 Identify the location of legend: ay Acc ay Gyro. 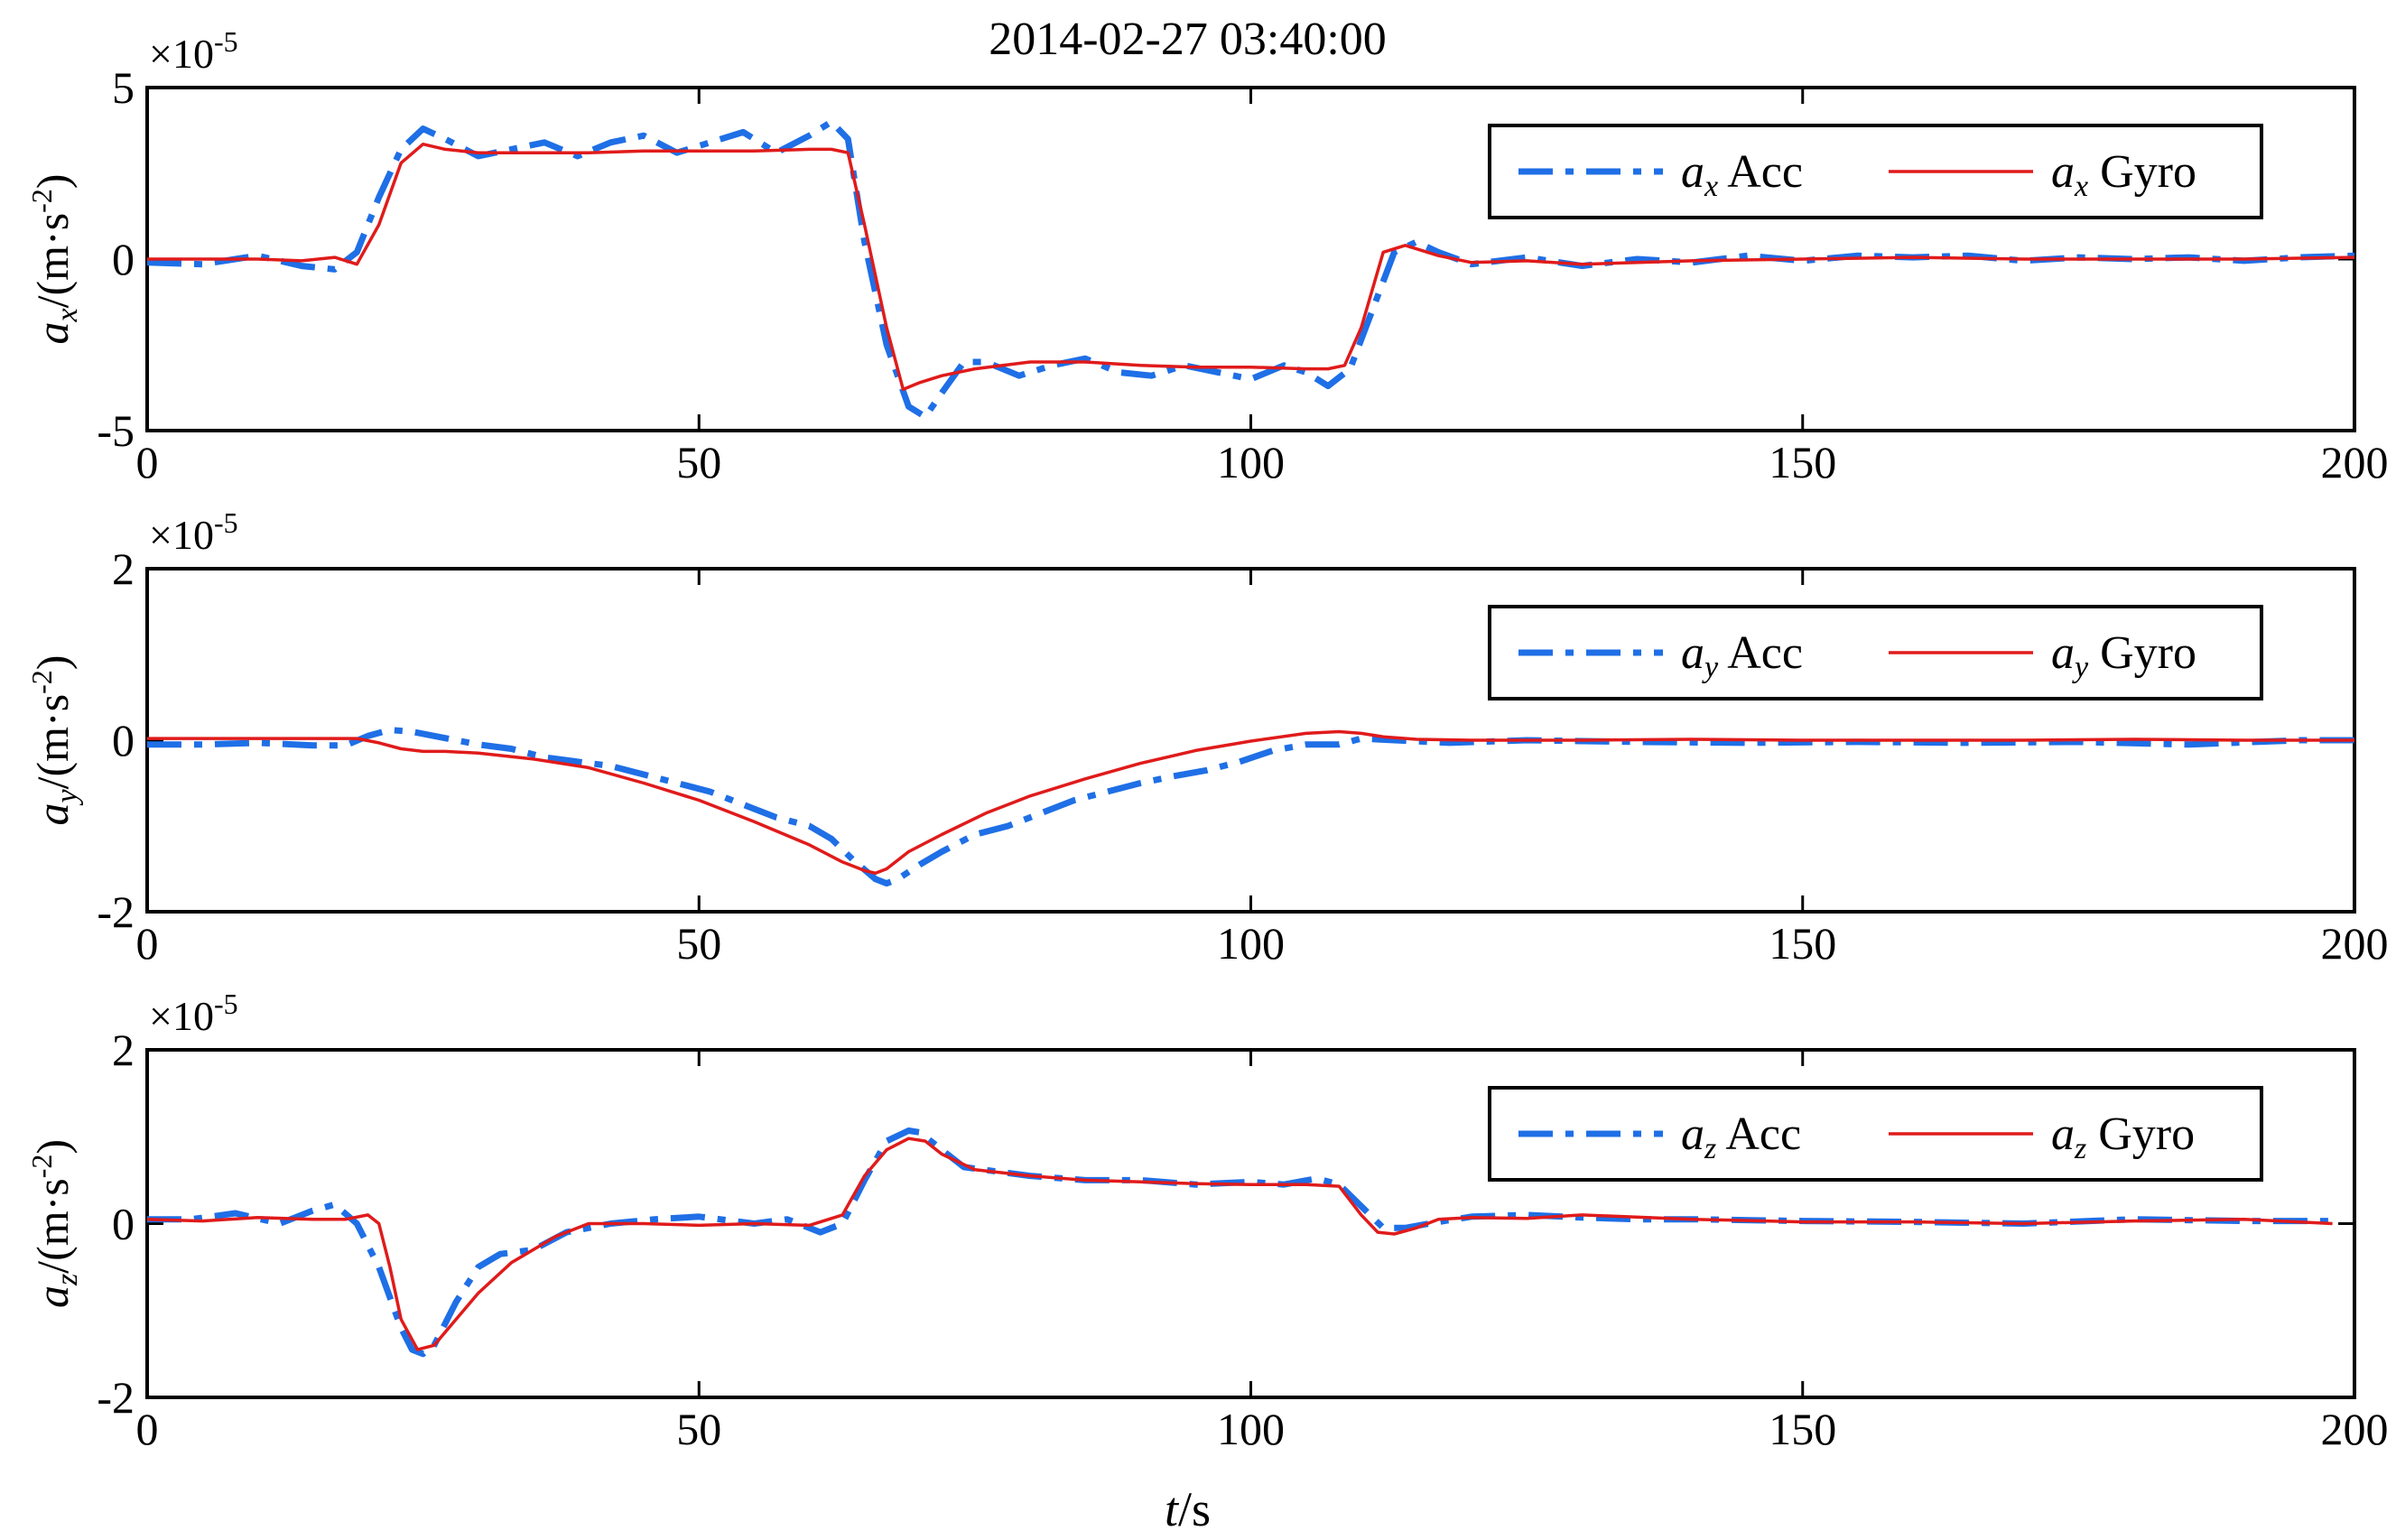
(1876, 652).